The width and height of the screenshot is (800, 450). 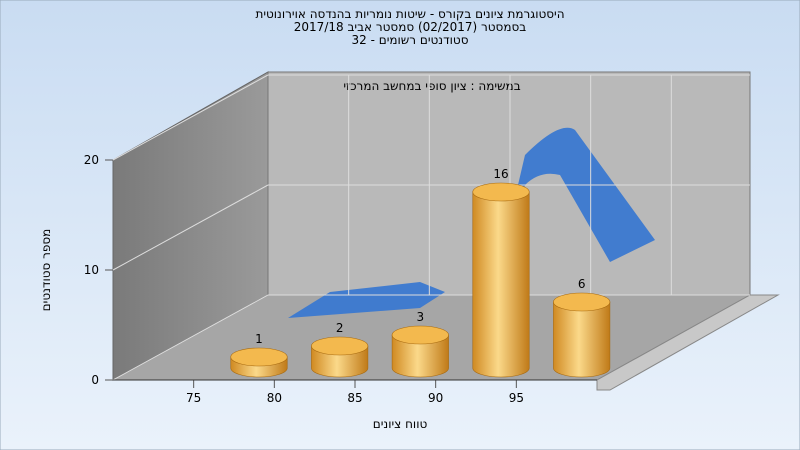 I want to click on value-label: 16, so click(x=500, y=174).